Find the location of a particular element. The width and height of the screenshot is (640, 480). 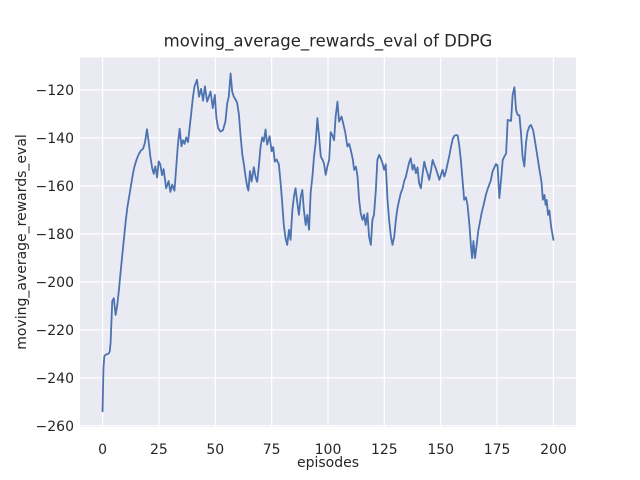

y-tick-label: −120 is located at coordinates (55, 91).